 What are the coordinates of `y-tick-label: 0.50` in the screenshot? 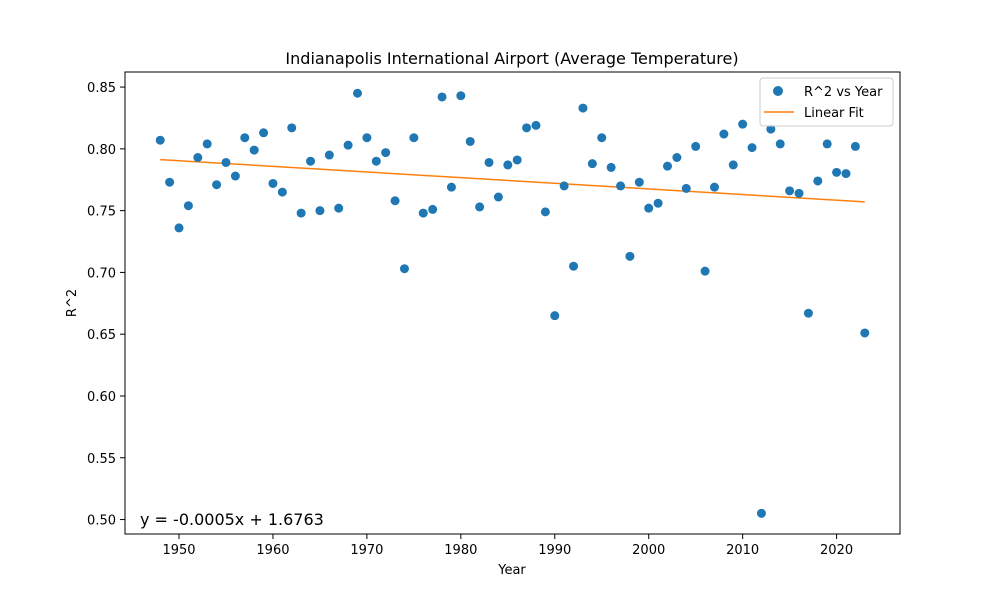 It's located at (101, 521).